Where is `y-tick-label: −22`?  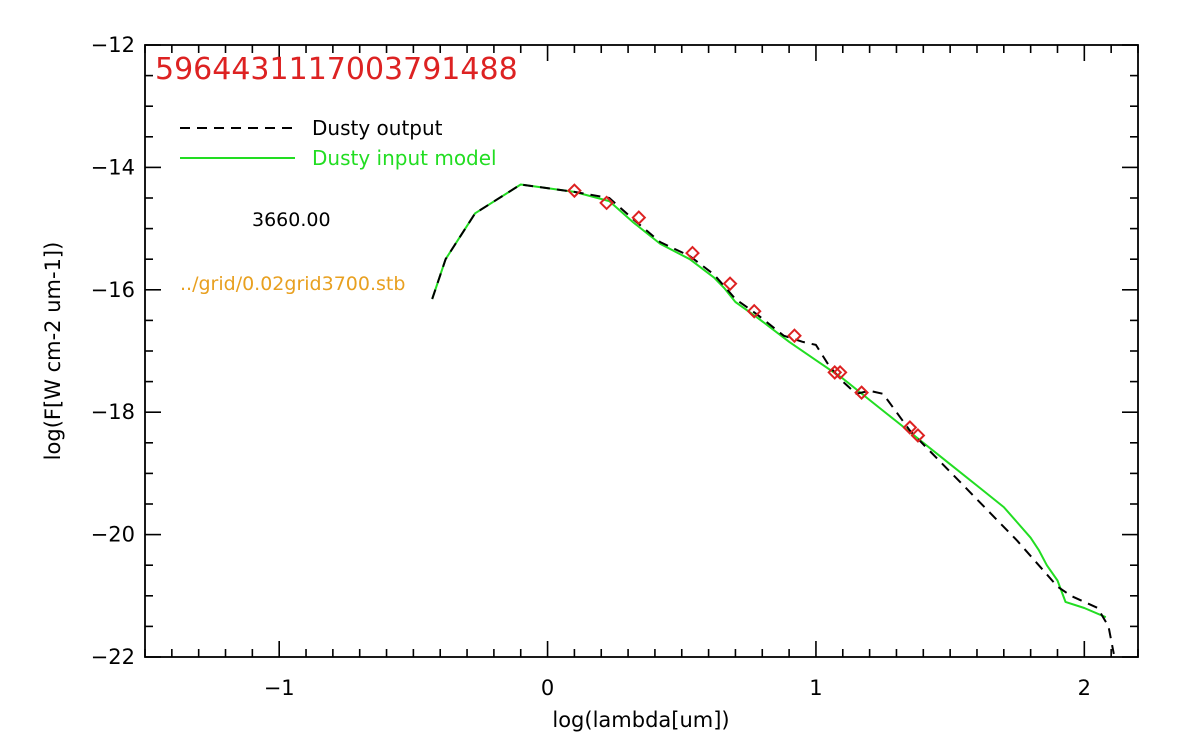 y-tick-label: −22 is located at coordinates (113, 657).